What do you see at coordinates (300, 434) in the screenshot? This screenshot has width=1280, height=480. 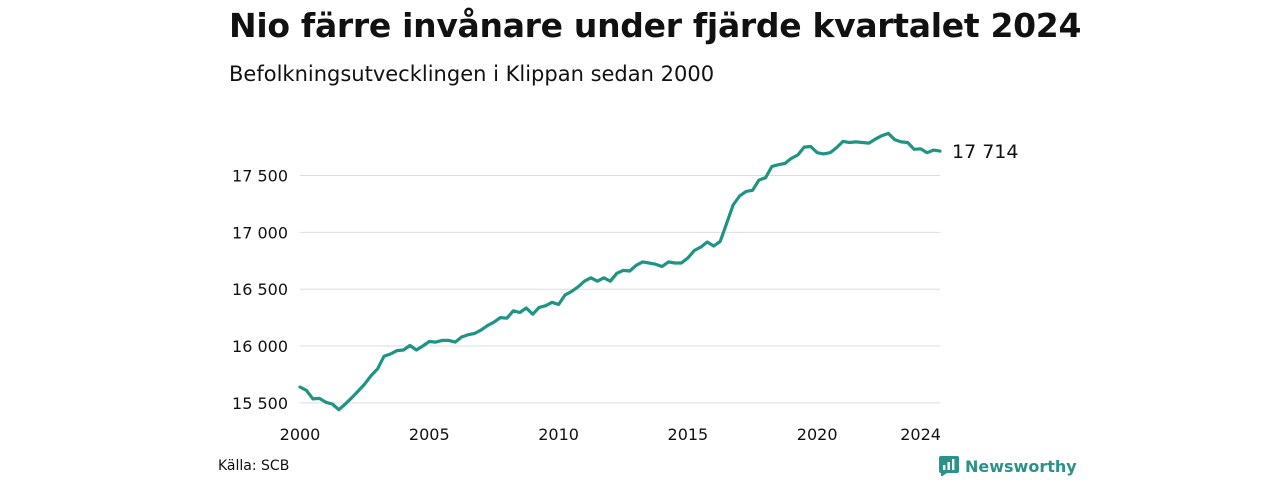 I see `x-tick-label: 2000` at bounding box center [300, 434].